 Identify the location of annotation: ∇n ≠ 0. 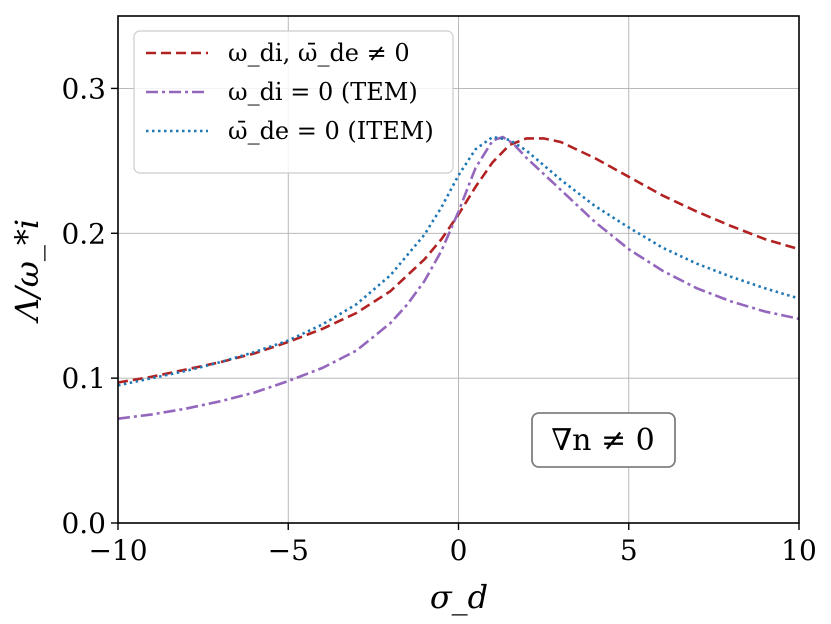
(603, 440).